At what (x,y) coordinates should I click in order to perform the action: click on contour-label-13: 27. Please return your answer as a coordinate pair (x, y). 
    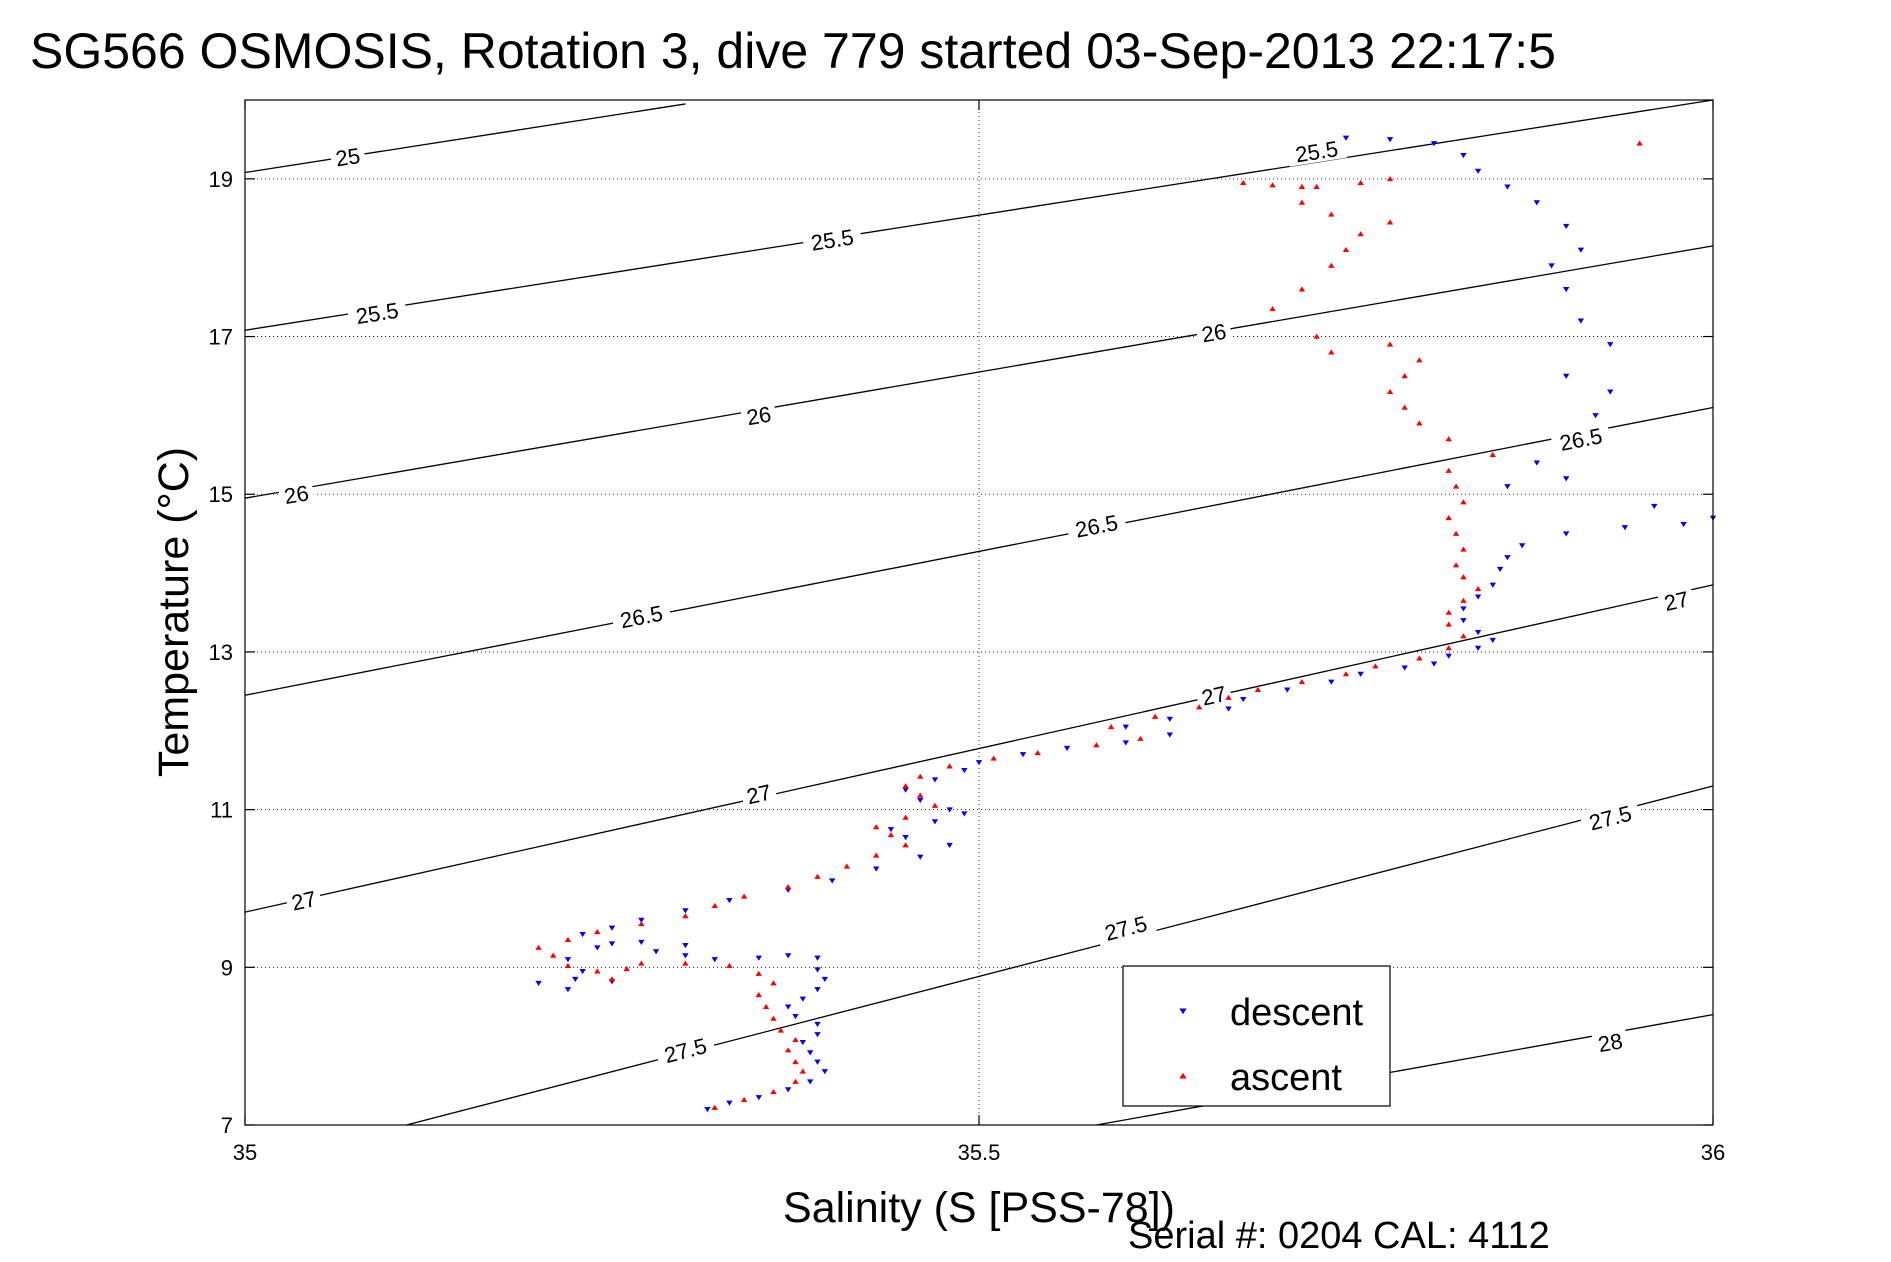
    Looking at the image, I should click on (1676, 601).